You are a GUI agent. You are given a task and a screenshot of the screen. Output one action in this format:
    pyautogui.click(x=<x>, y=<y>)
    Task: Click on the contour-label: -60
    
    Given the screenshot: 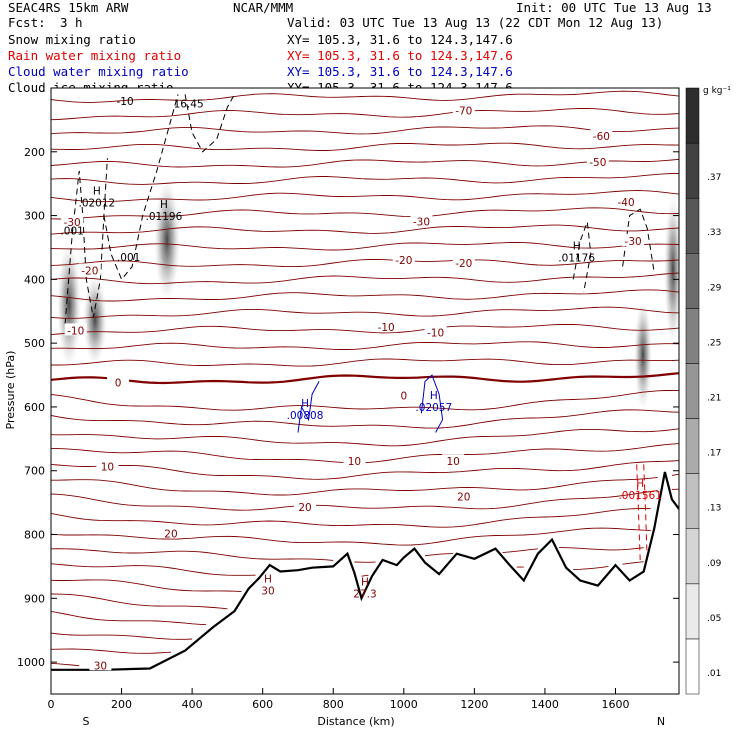 What is the action you would take?
    pyautogui.click(x=601, y=137)
    